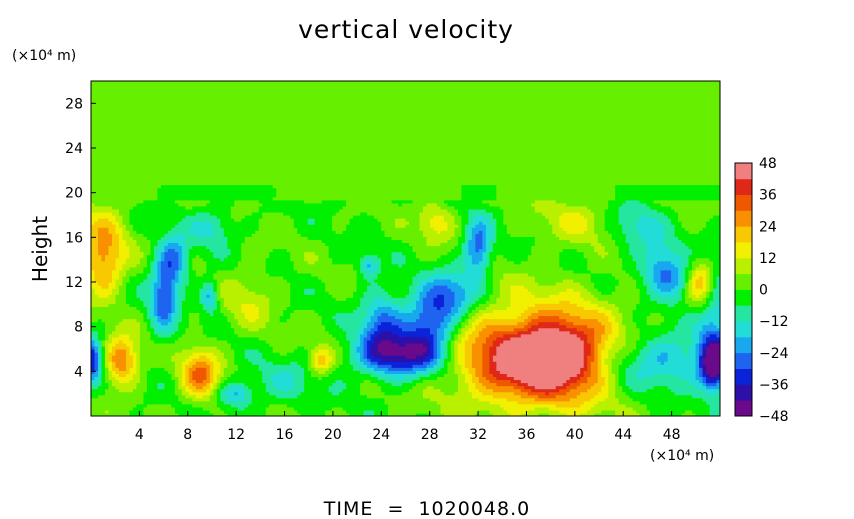 The image size is (854, 519). Describe the element at coordinates (672, 435) in the screenshot. I see `x-tick-label: 48` at that location.